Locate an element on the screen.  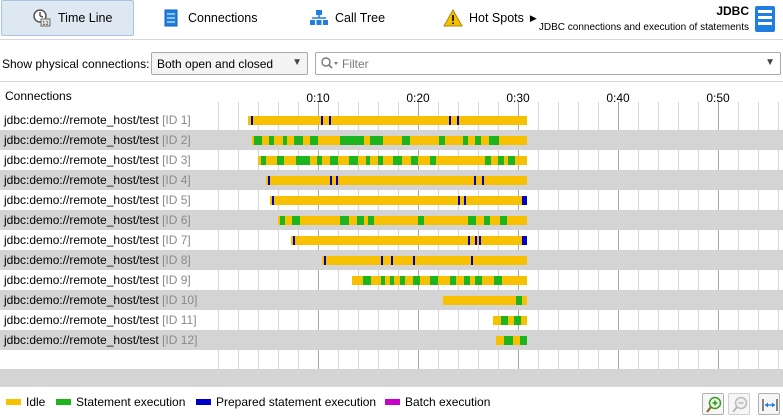
tab-hot-spots: Hot Spots ▶ is located at coordinates (490, 18).